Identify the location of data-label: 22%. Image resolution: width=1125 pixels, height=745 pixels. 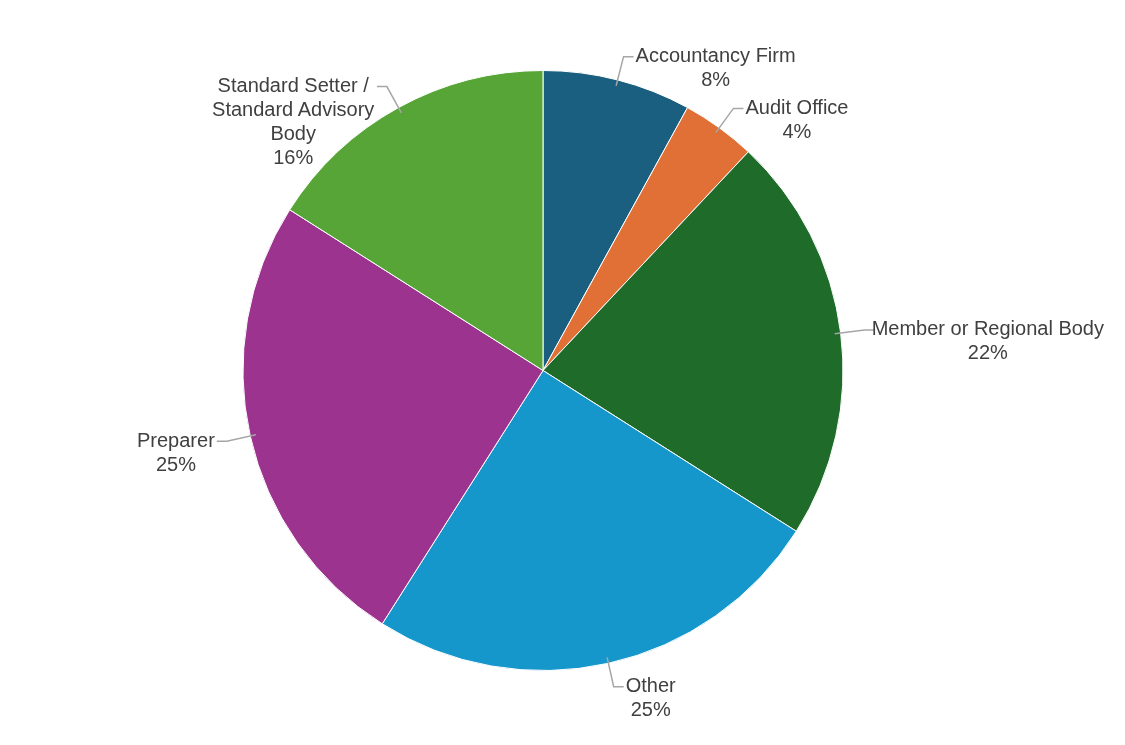
(988, 352).